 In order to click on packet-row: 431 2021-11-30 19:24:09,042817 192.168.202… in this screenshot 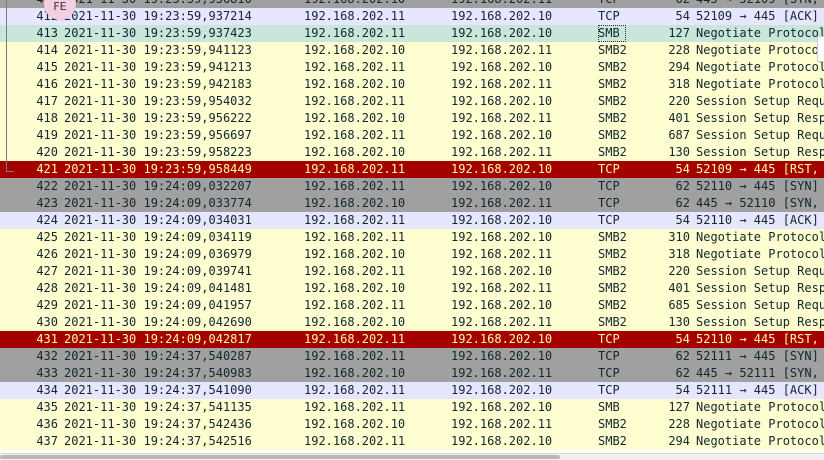, I will do `click(412, 339)`.